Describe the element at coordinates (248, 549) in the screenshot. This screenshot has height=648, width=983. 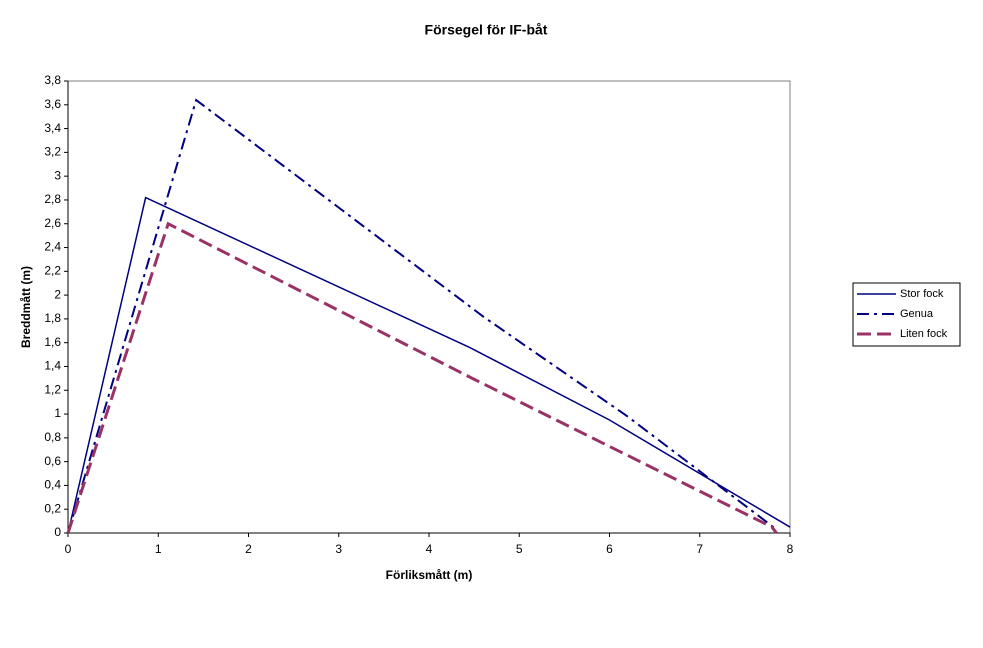
I see `x-tick-label: 2` at that location.